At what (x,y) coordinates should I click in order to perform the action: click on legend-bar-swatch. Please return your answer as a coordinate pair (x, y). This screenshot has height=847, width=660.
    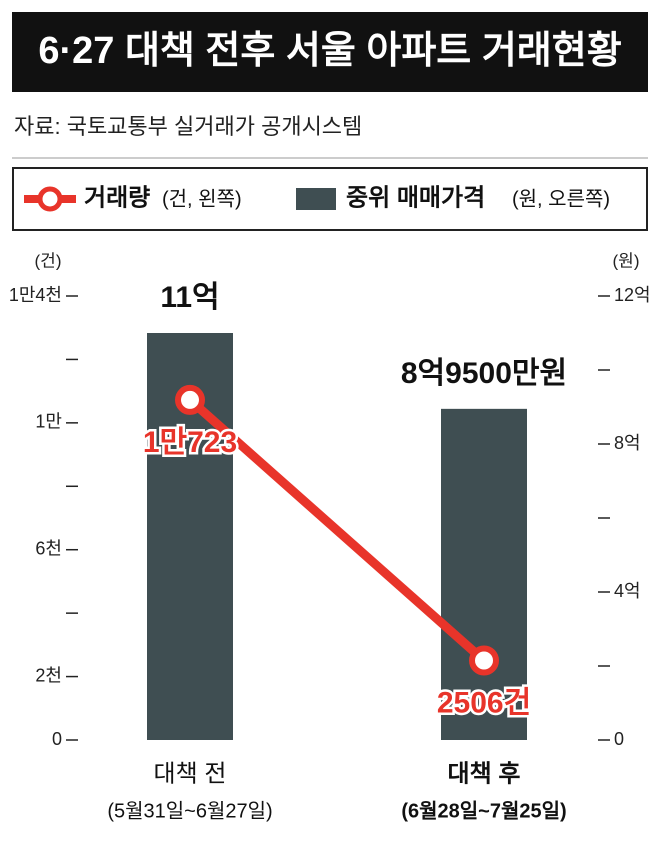
    Looking at the image, I should click on (316, 199).